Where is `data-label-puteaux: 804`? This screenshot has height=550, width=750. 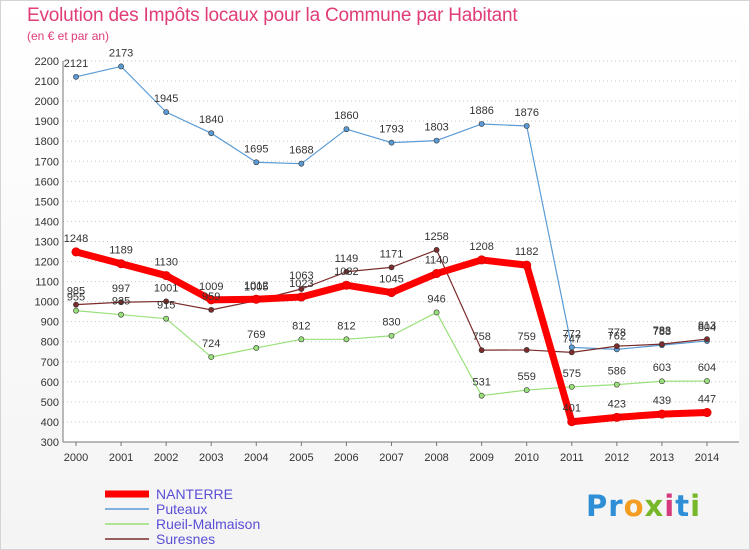 data-label-puteaux: 804 is located at coordinates (707, 328).